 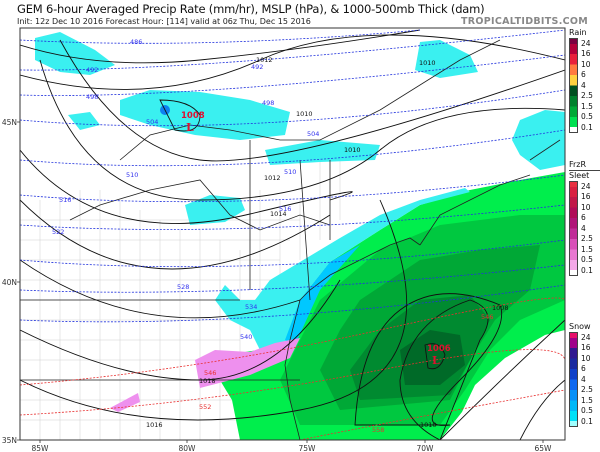 What do you see at coordinates (41, 448) in the screenshot?
I see `lon-label: 85W` at bounding box center [41, 448].